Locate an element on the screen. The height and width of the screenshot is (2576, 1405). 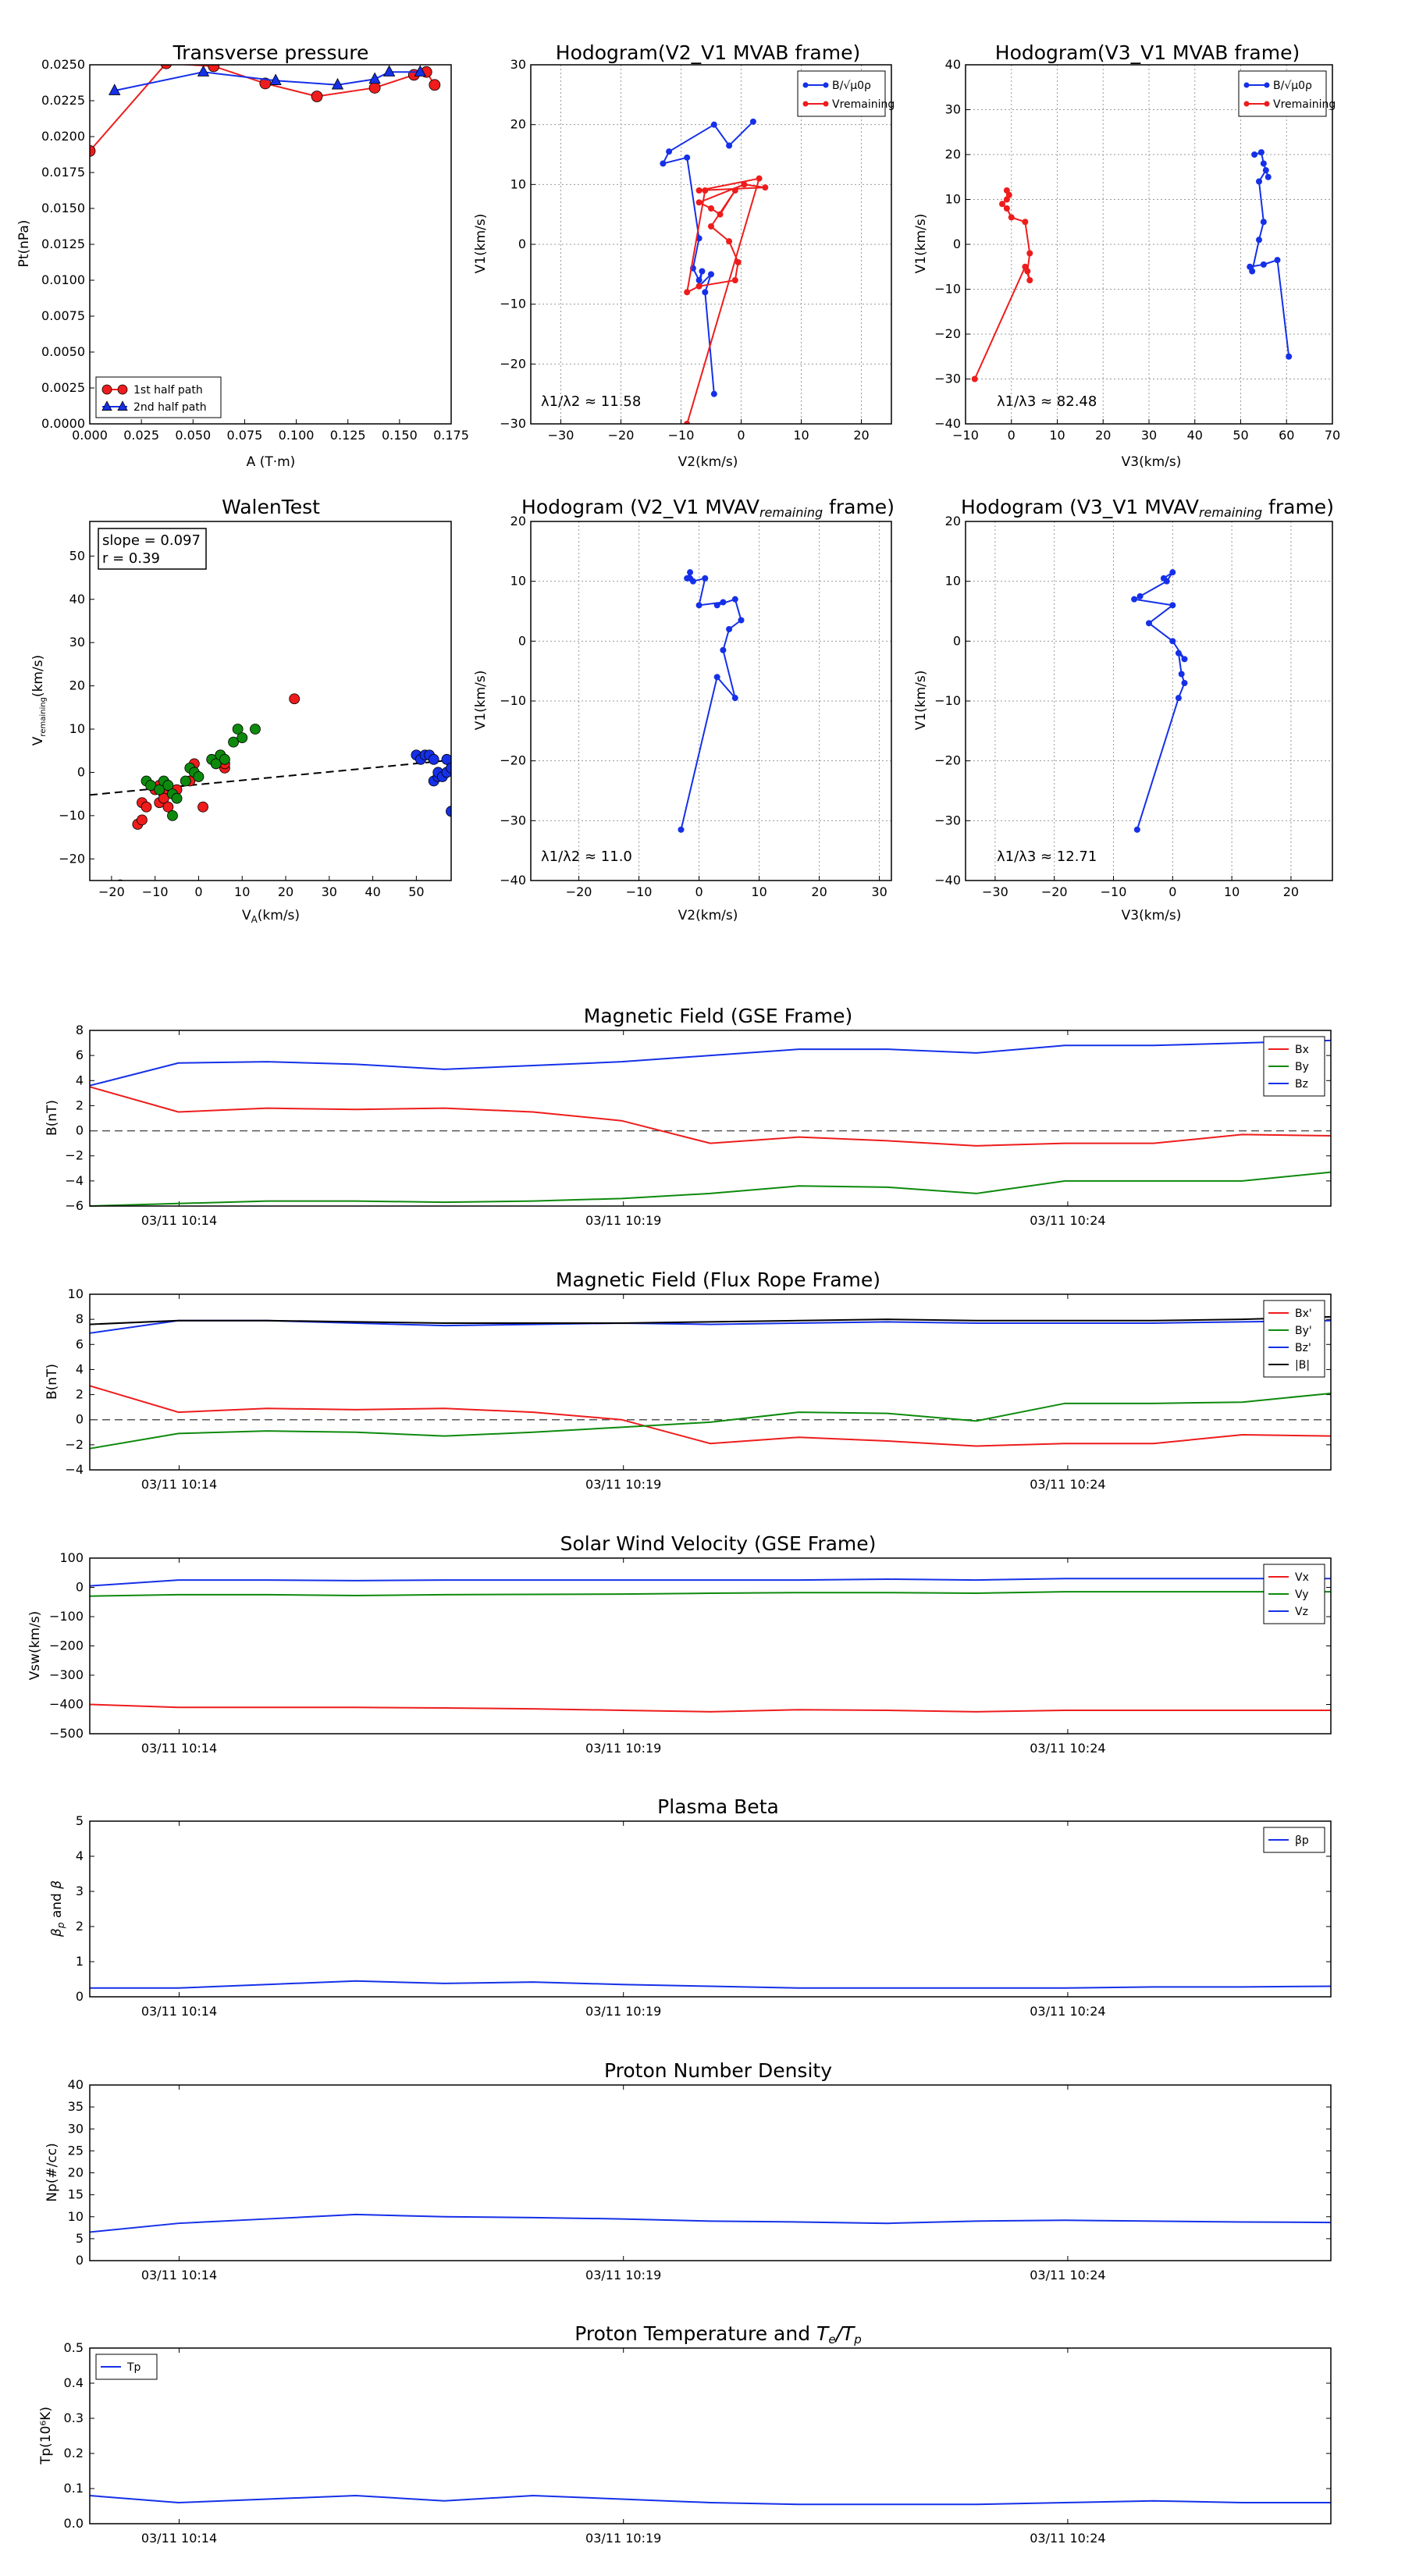
ts2-y-tick-label: 10 is located at coordinates (76, 1293).